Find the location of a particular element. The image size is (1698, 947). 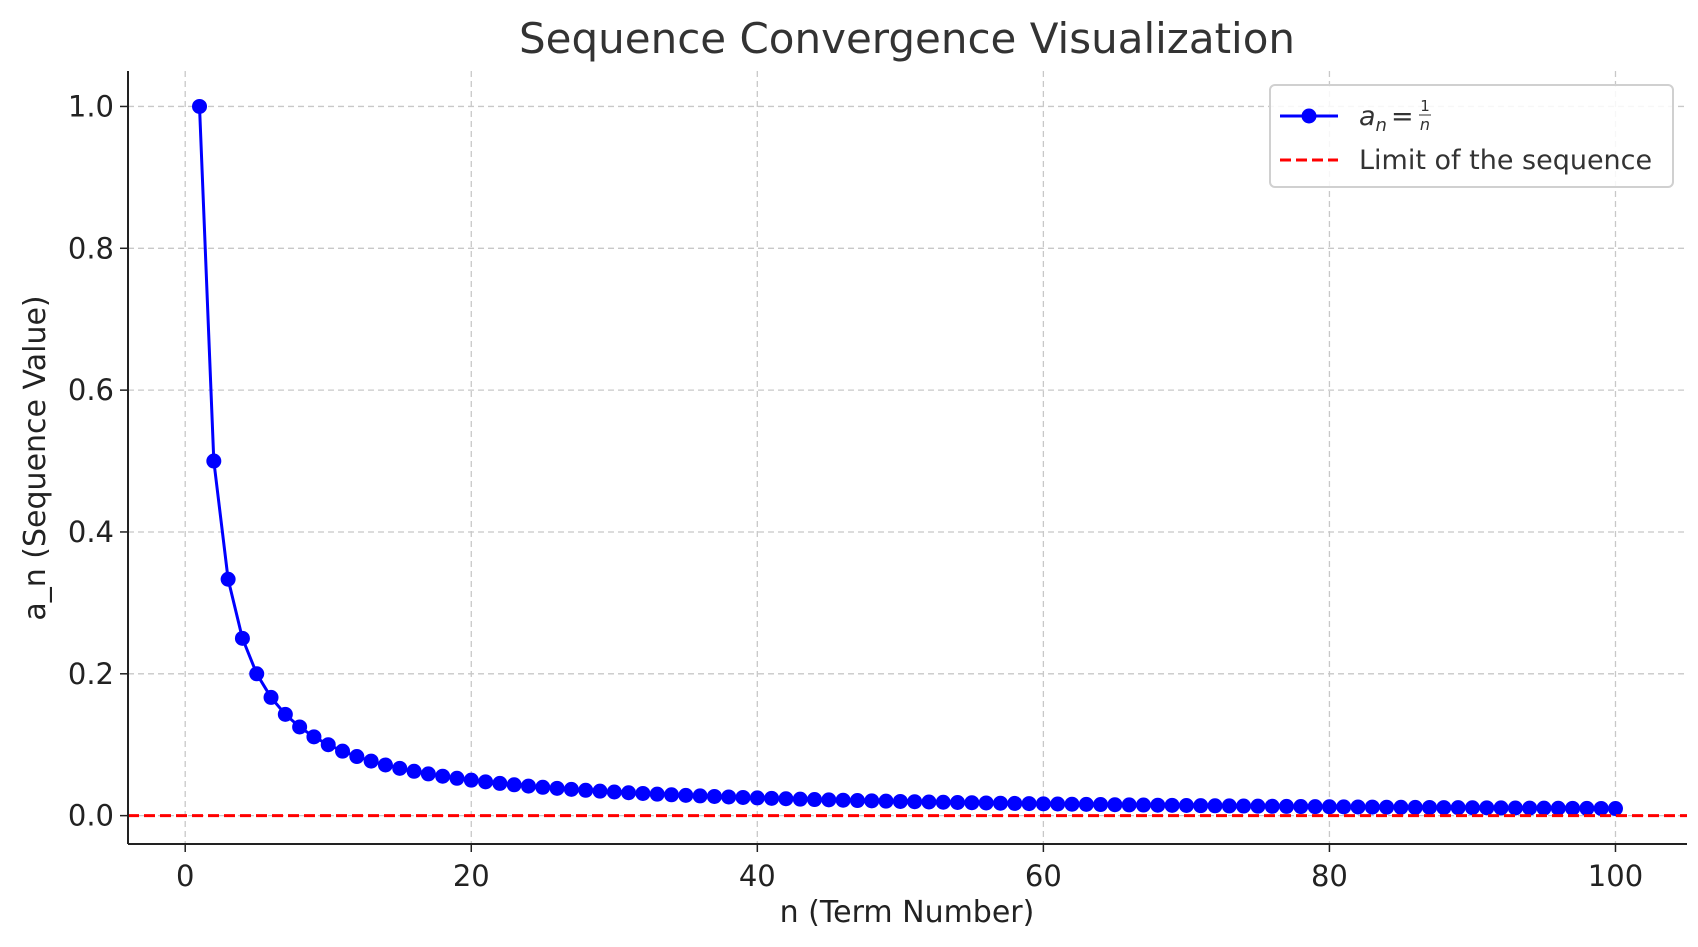

y-tick-label: 0.6 is located at coordinates (91, 390).